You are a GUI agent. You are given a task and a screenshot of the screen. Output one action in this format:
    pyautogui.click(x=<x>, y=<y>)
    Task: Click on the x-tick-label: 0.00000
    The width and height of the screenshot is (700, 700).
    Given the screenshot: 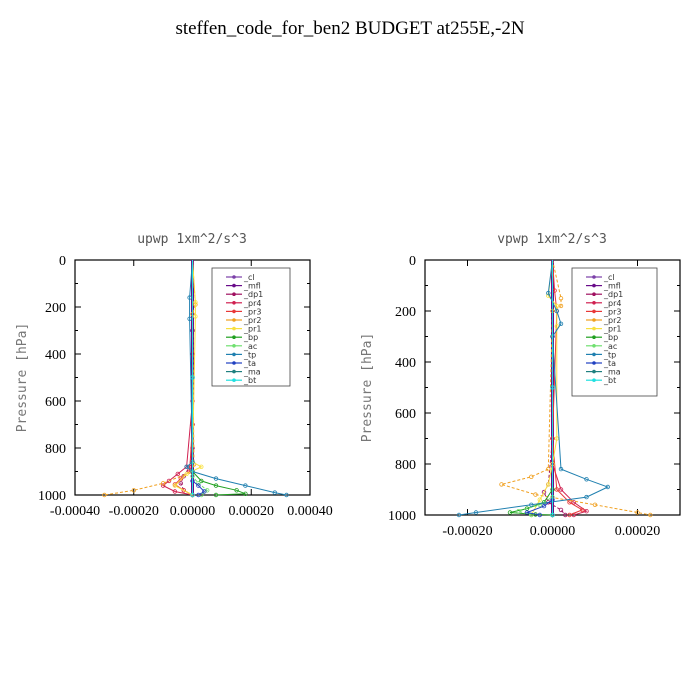 What is the action you would take?
    pyautogui.click(x=193, y=511)
    